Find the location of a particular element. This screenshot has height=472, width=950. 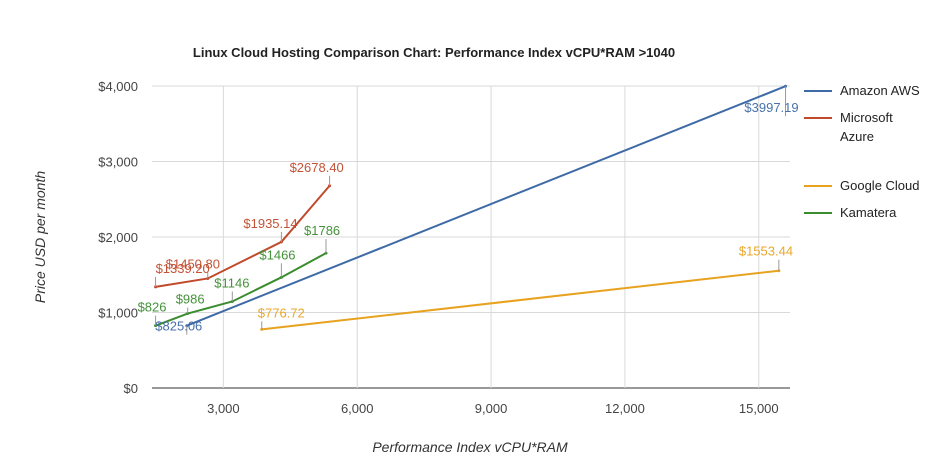

legend-item-microsoft-azure: Microsoft Azure is located at coordinates (848, 127).